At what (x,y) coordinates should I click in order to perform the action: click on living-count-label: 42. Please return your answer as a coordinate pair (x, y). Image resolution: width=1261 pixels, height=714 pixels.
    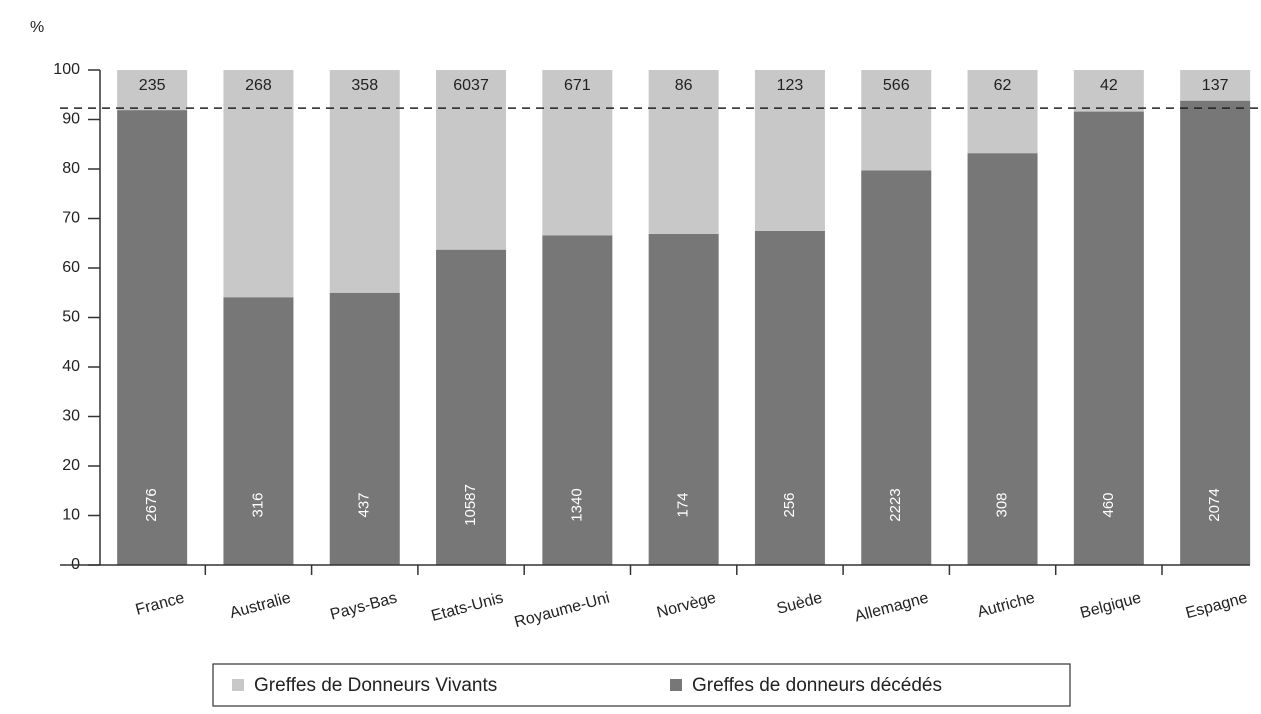
    Looking at the image, I should click on (1109, 85).